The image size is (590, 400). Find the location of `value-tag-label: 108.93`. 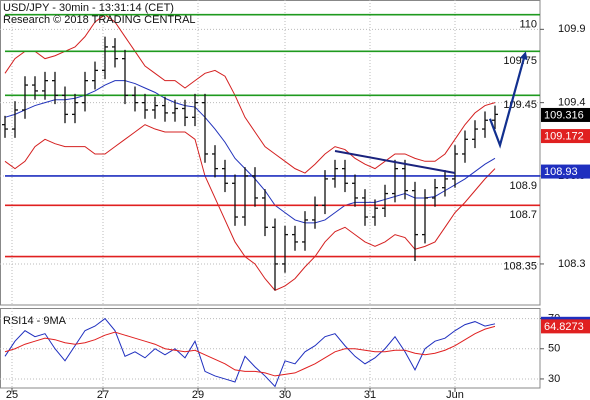

value-tag-label: 108.93 is located at coordinates (561, 172).